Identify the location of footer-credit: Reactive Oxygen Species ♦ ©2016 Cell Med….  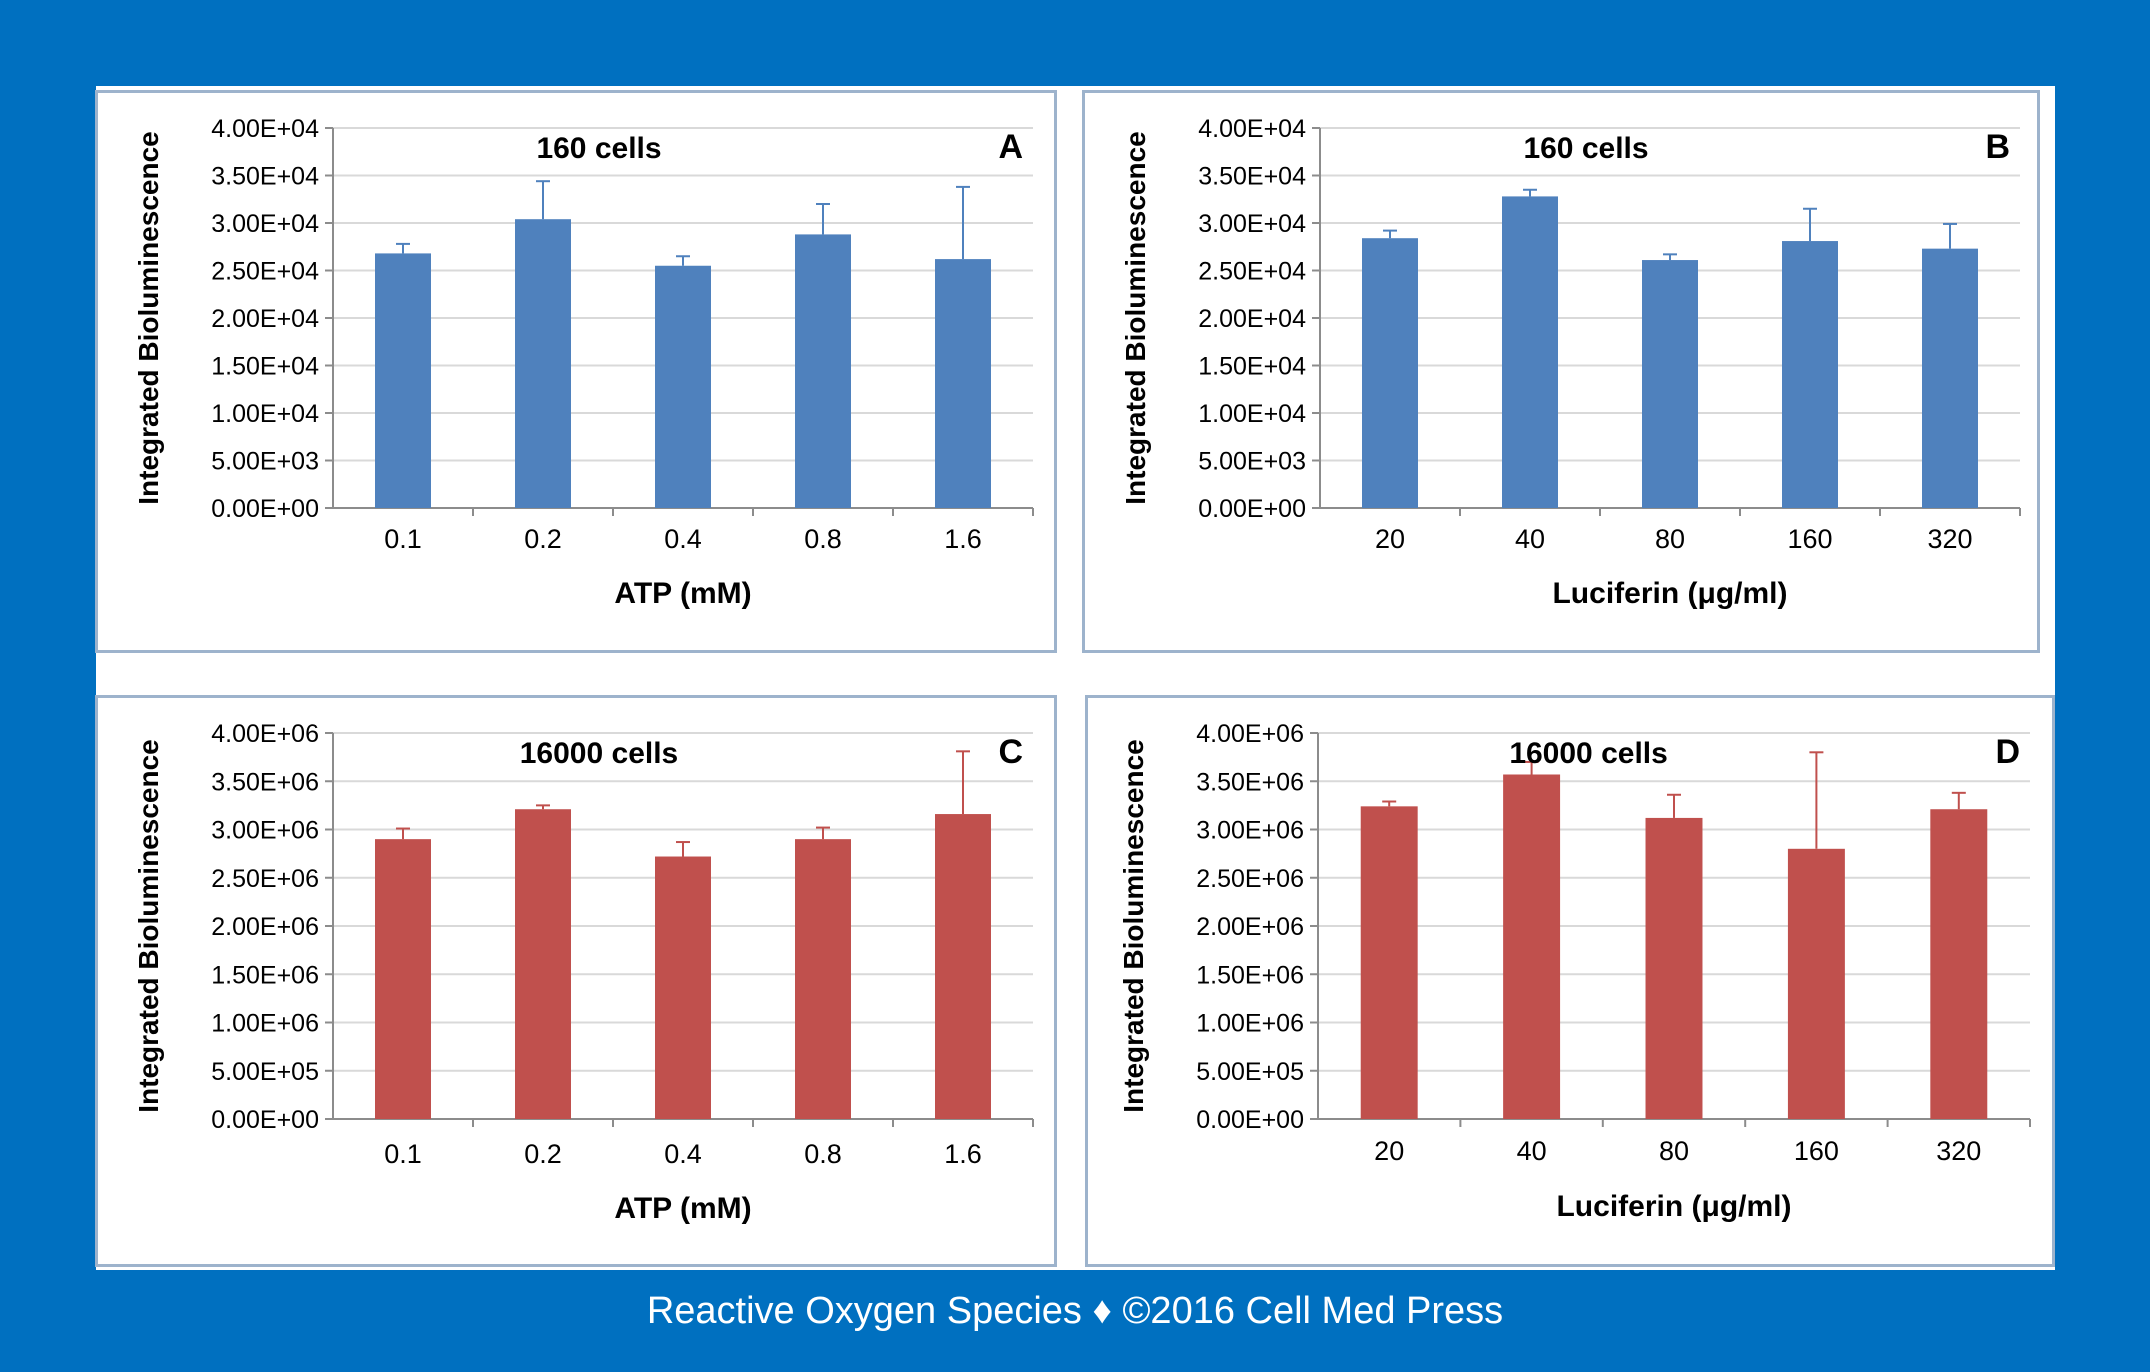
(1075, 1311).